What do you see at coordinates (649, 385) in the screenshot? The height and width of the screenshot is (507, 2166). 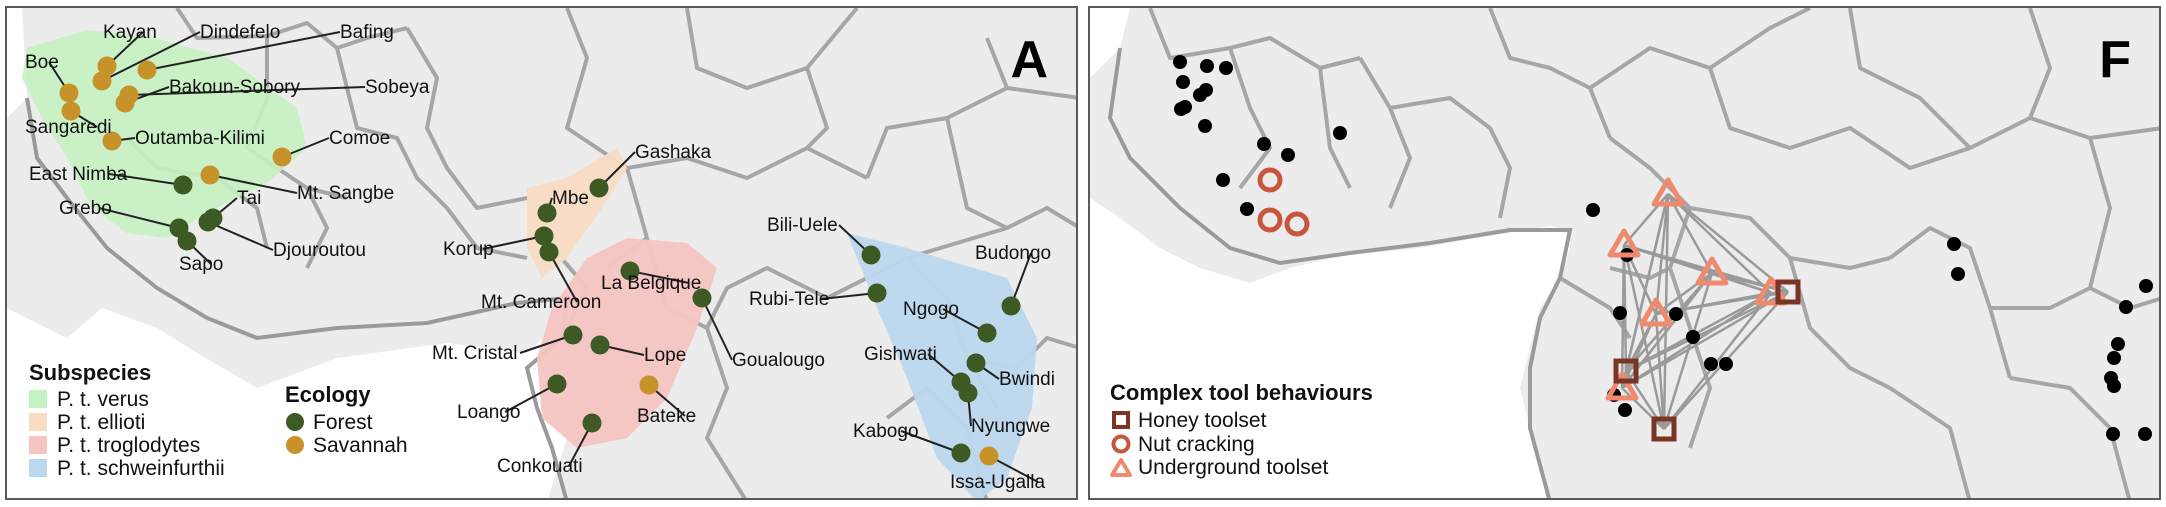 I see `site-marker-bateke` at bounding box center [649, 385].